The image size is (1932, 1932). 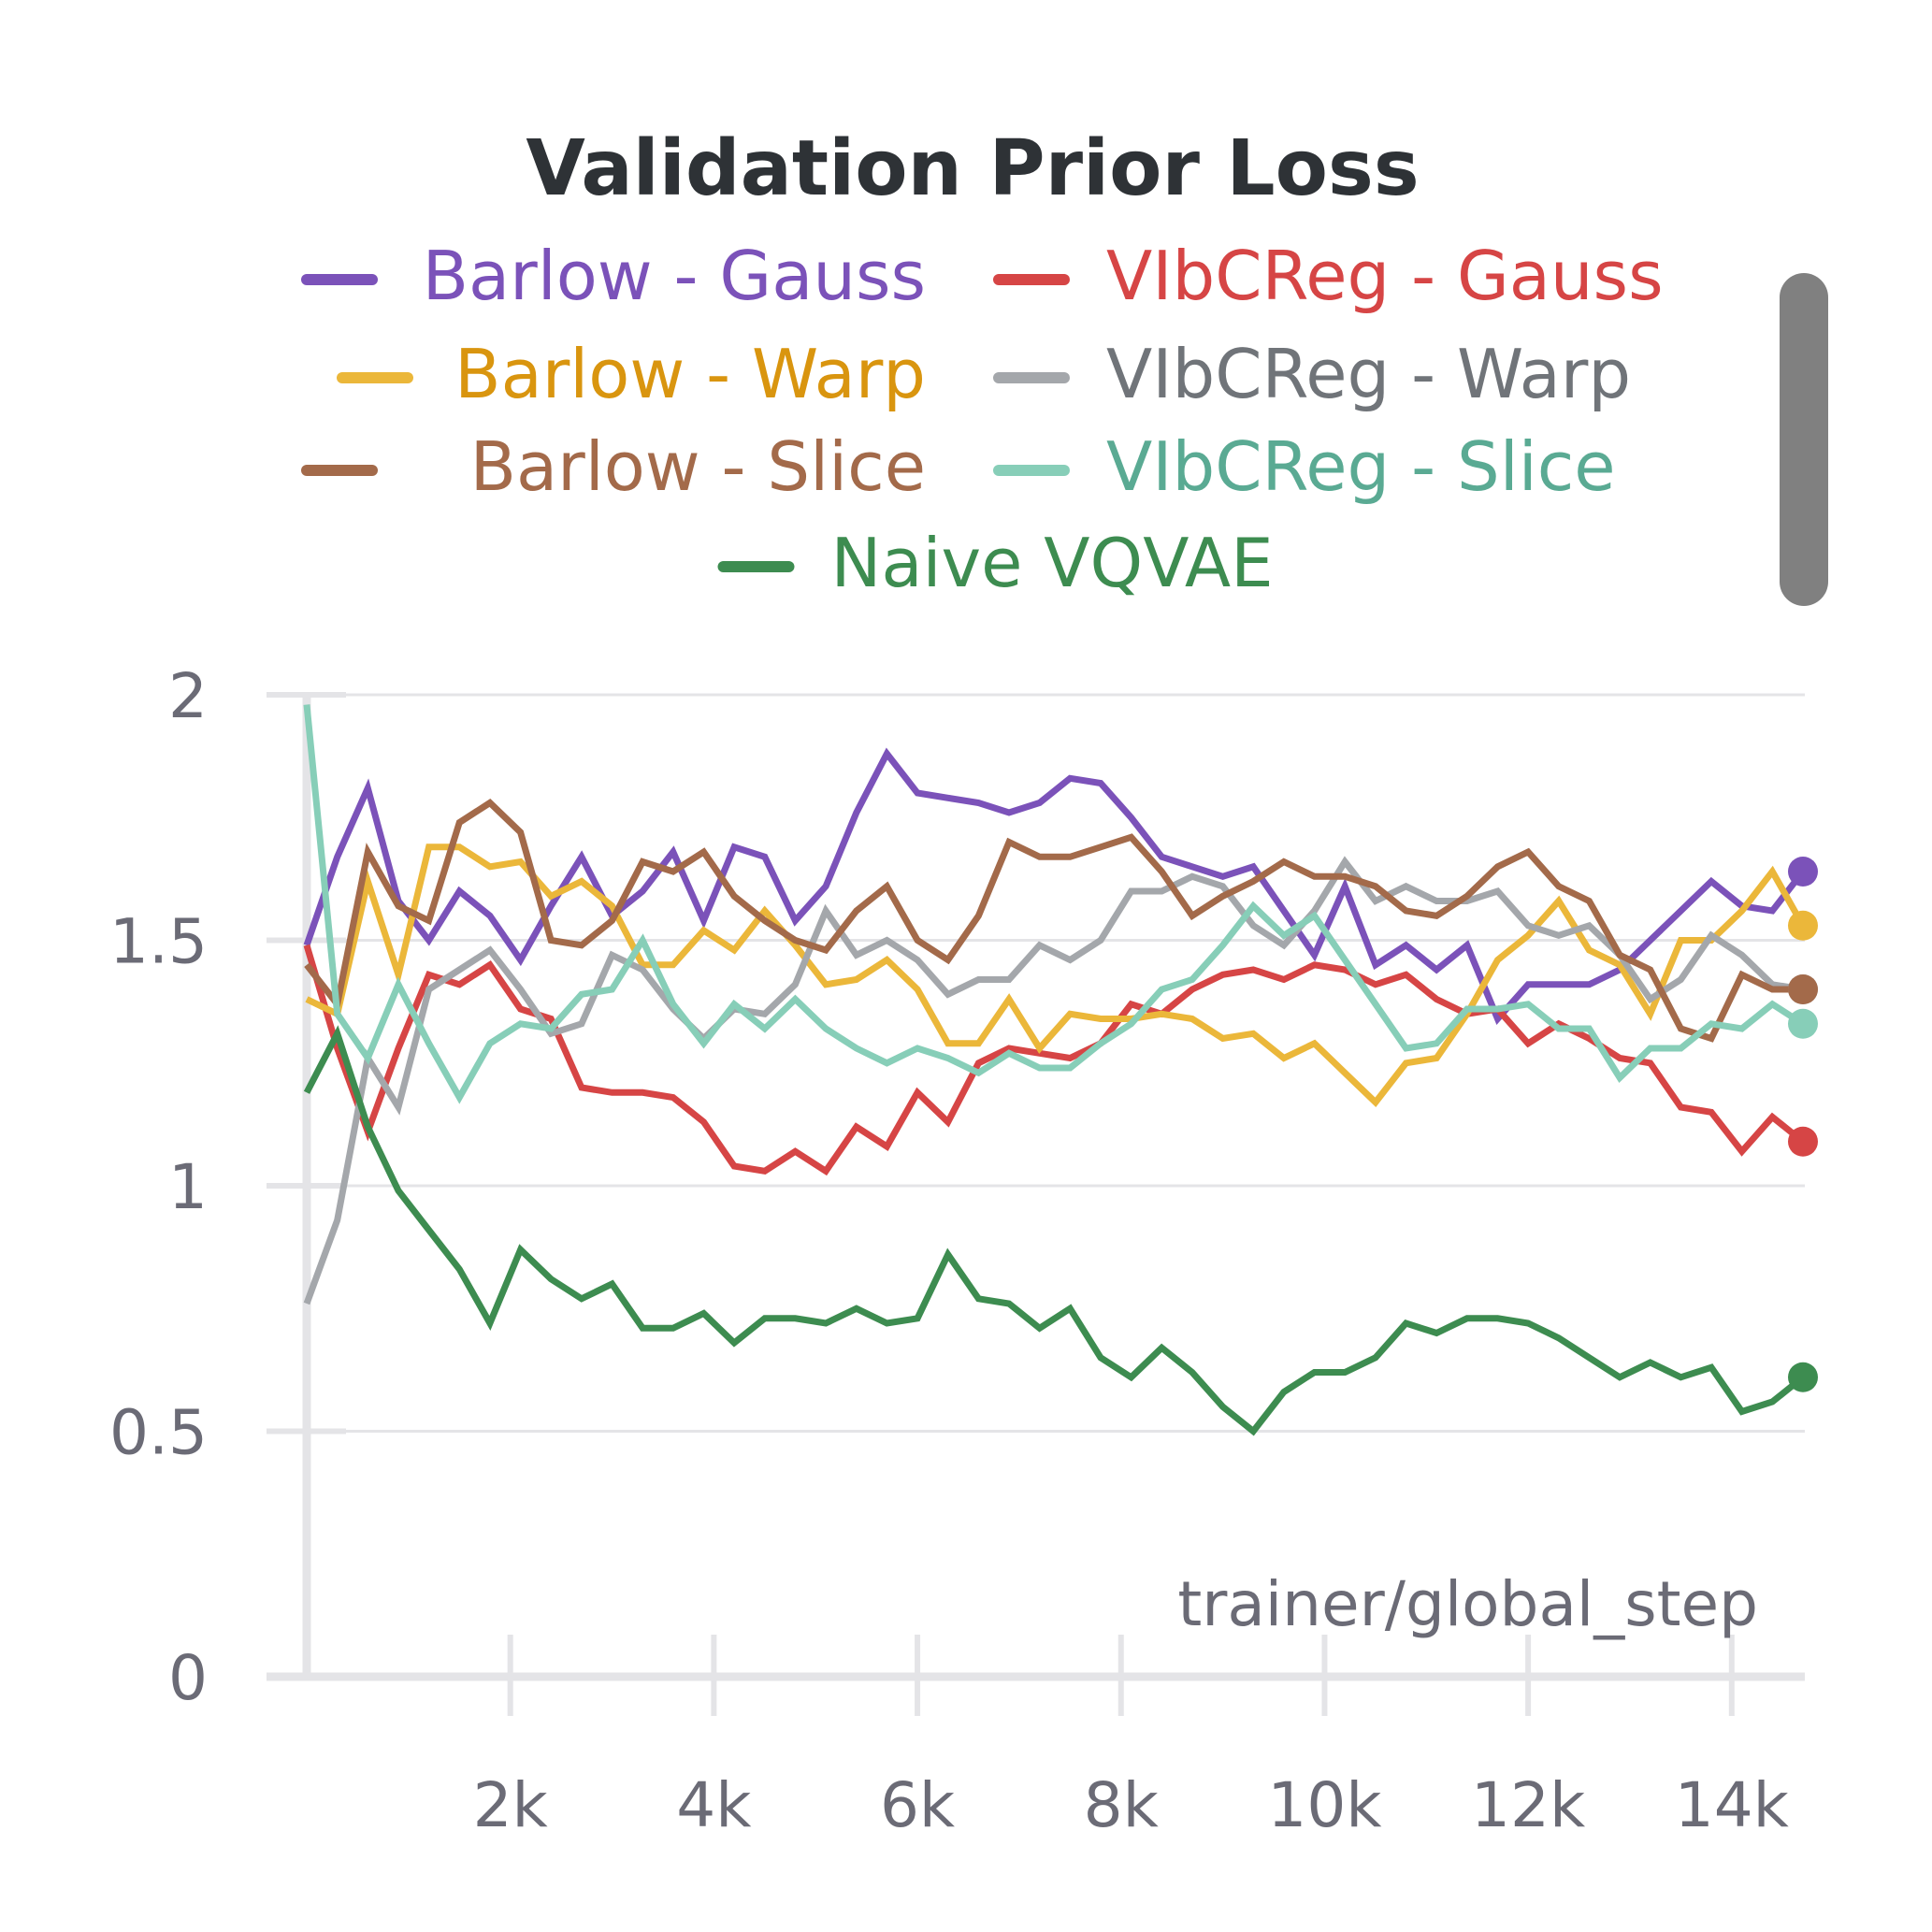 I want to click on y-tick-label: 0.5, so click(x=158, y=1433).